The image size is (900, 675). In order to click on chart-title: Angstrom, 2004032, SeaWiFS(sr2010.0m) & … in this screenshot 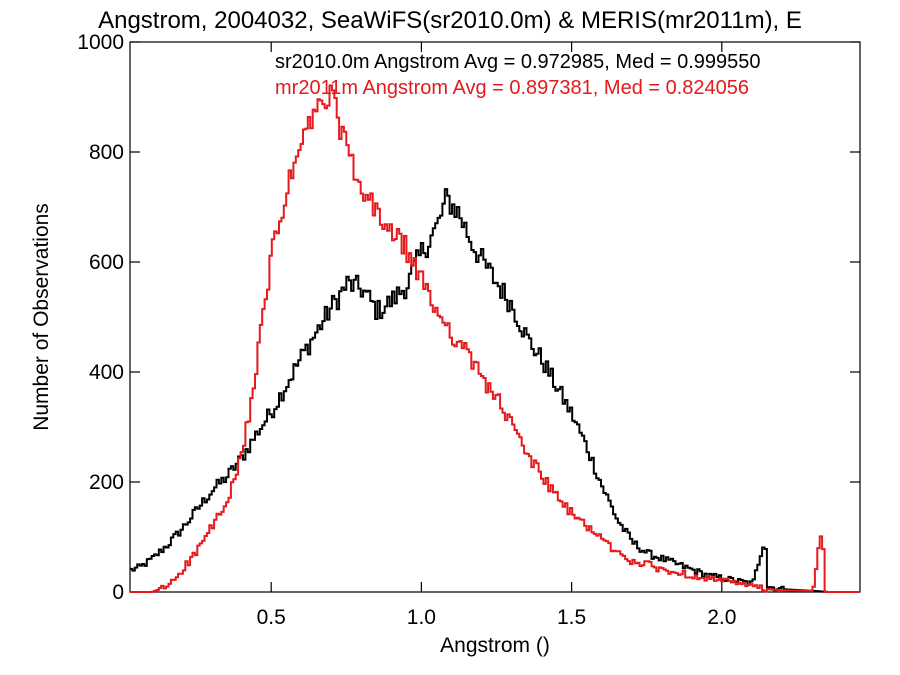, I will do `click(450, 20)`.